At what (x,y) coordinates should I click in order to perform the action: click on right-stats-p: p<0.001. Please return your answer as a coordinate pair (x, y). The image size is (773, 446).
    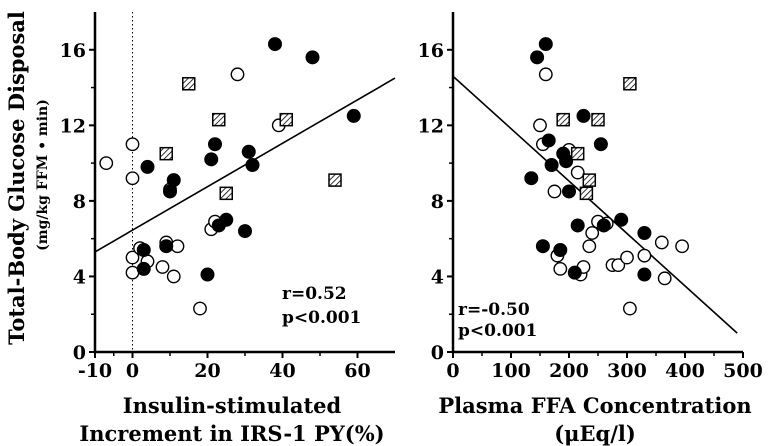
    Looking at the image, I should click on (497, 331).